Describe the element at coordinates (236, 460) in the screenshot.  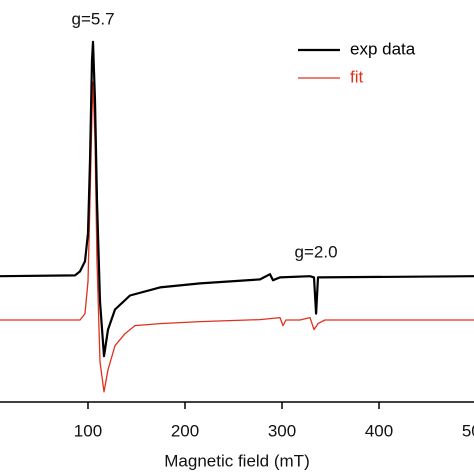
I see `x-axis-label: Magnetic field (mT)` at that location.